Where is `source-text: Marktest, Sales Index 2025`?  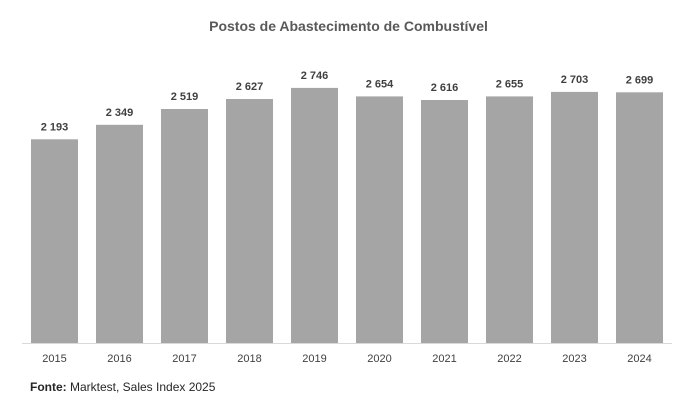
source-text: Marktest, Sales Index 2025 is located at coordinates (141, 387).